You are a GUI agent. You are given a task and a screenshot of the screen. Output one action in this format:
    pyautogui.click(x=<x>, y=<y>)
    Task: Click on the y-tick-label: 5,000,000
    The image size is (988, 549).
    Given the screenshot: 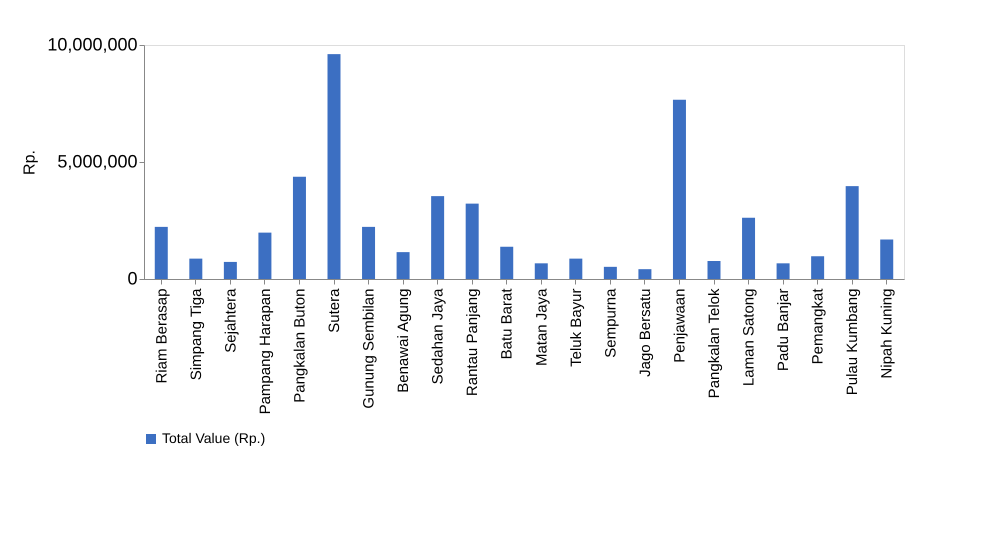 What is the action you would take?
    pyautogui.click(x=97, y=162)
    